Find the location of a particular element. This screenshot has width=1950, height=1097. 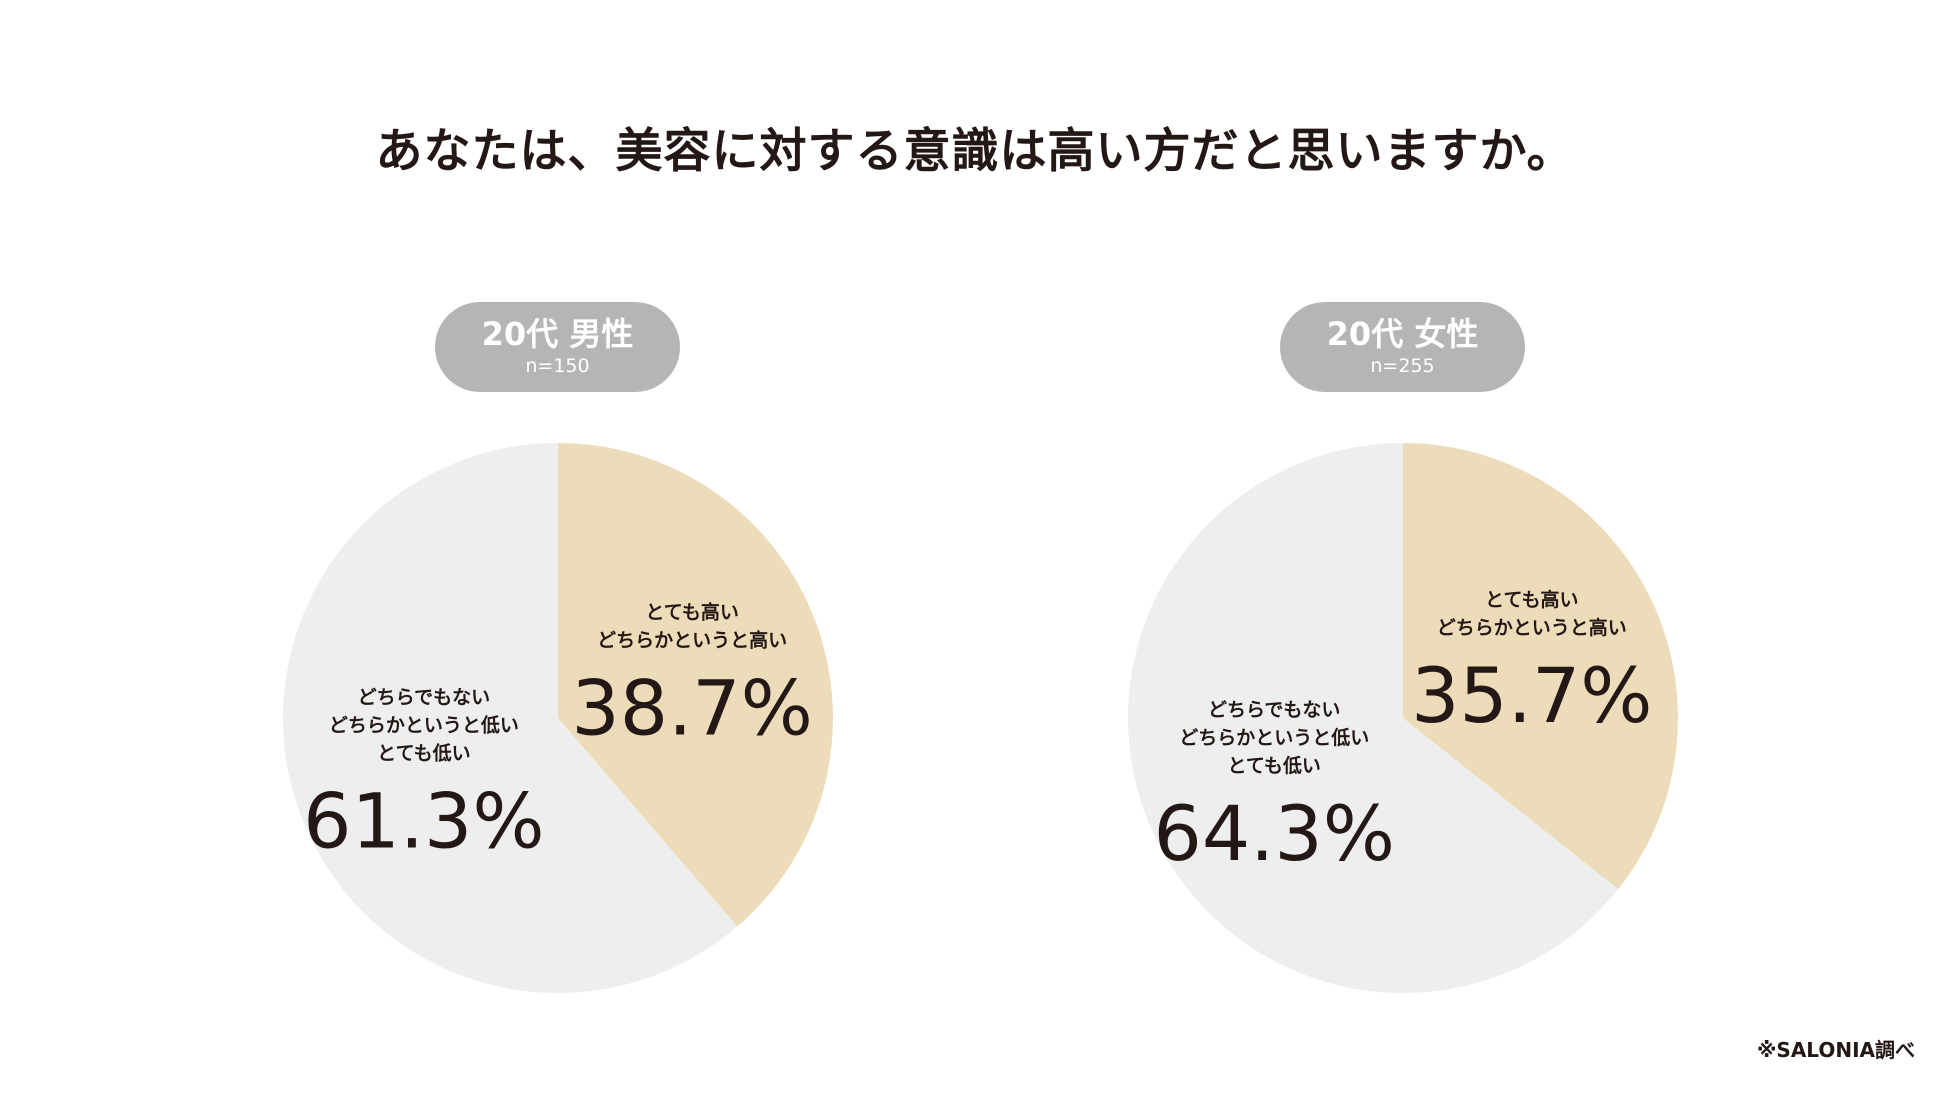

slice-value: 35.7% is located at coordinates (1531, 695).